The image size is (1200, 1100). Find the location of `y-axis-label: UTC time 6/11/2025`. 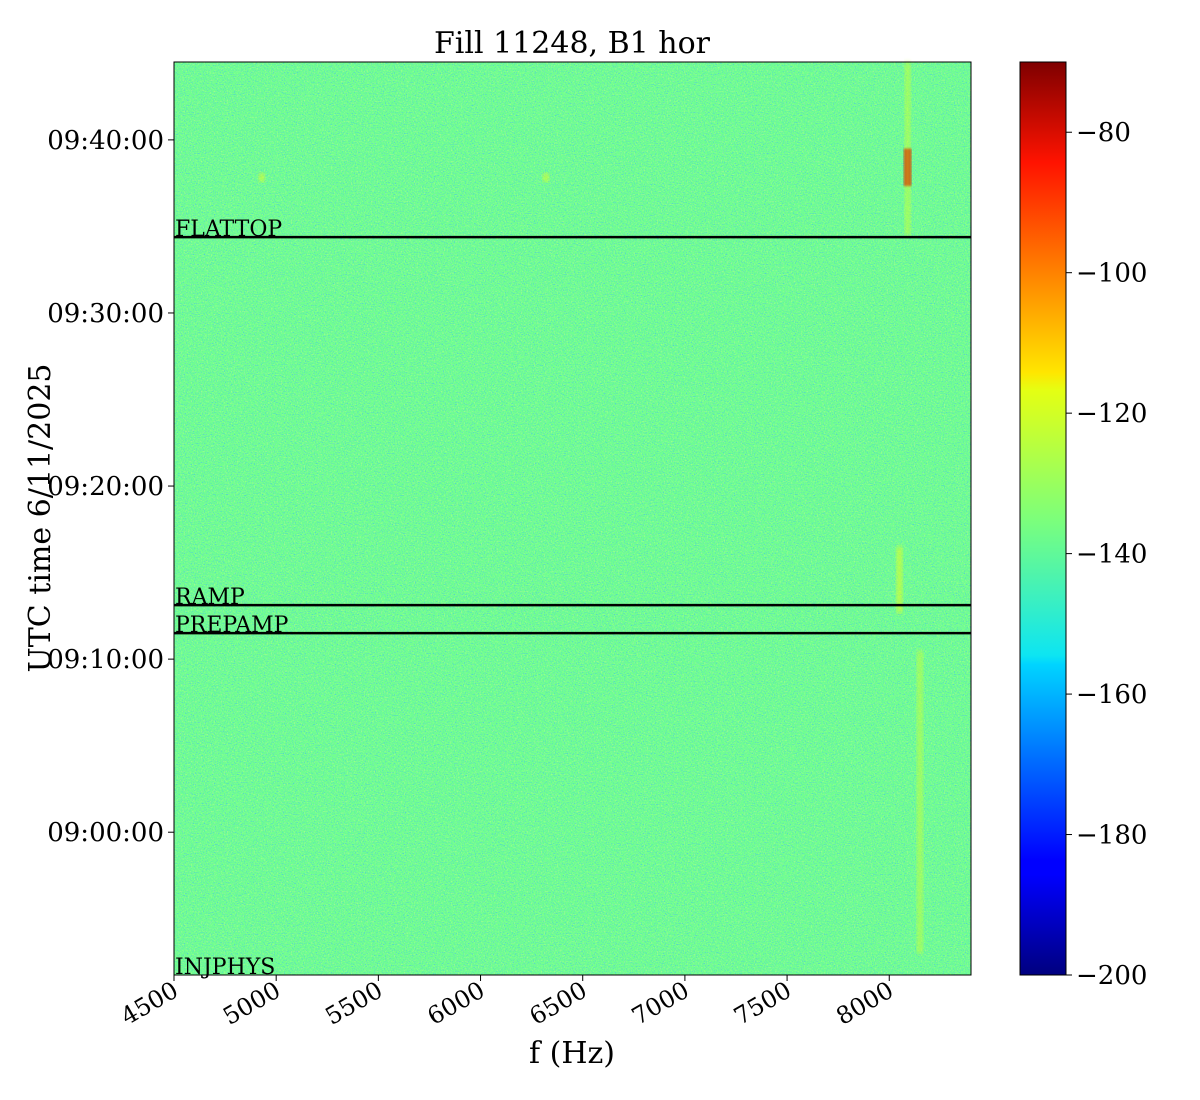

y-axis-label: UTC time 6/11/2025 is located at coordinates (40, 518).